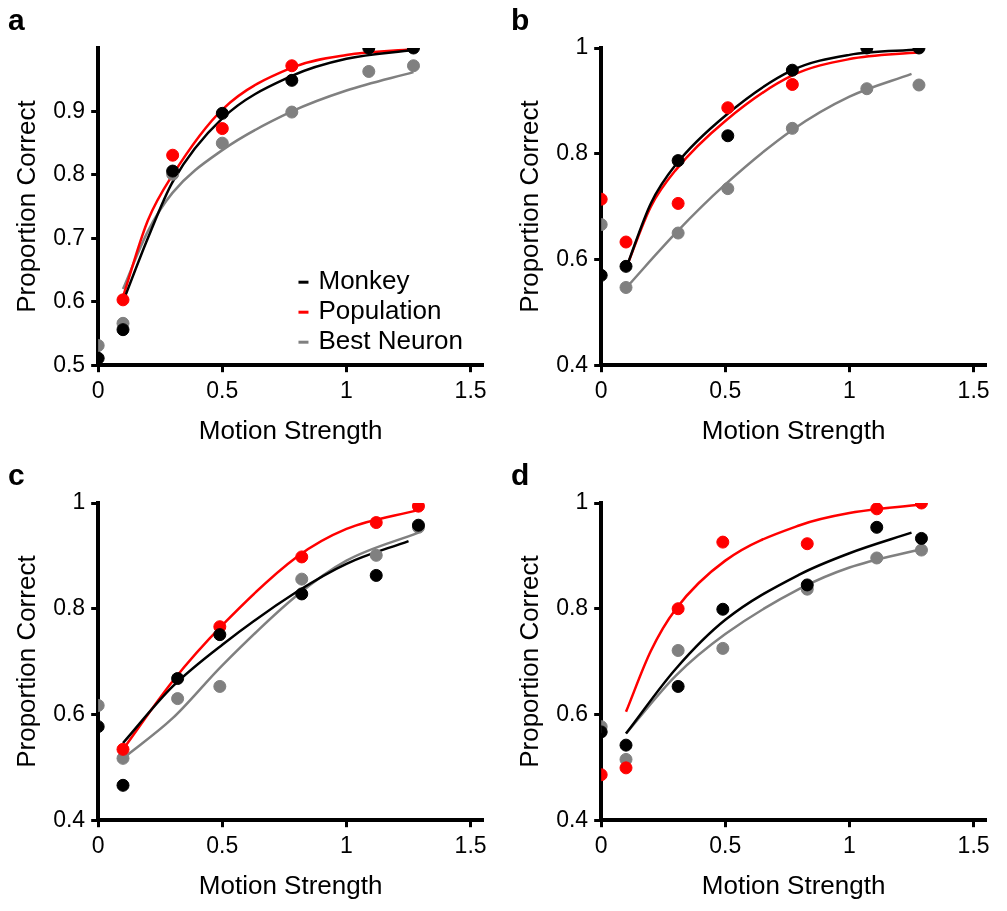 The height and width of the screenshot is (911, 1007). I want to click on legend-label: Best Neuron, so click(391, 340).